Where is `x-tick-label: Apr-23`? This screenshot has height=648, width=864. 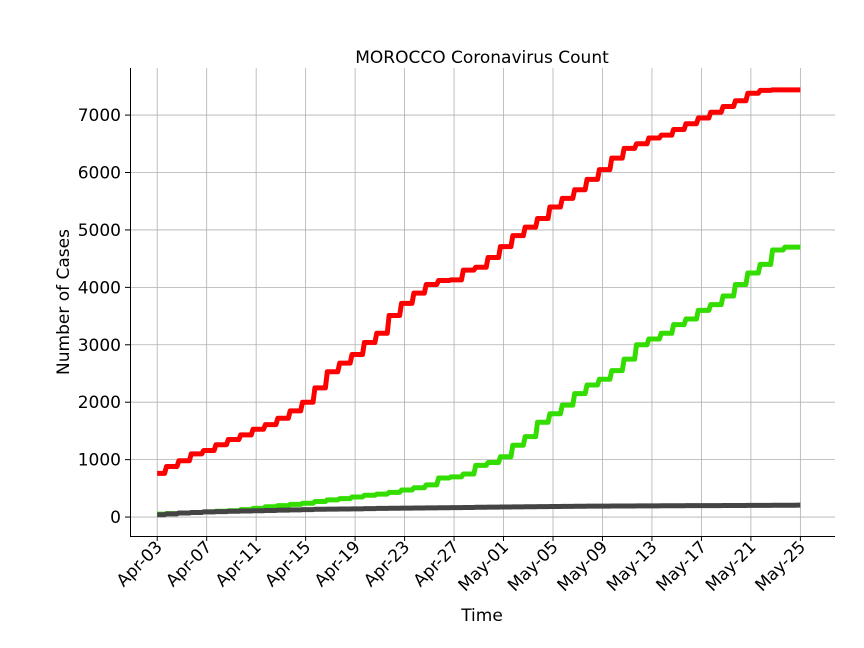
x-tick-label: Apr-23 is located at coordinates (387, 564).